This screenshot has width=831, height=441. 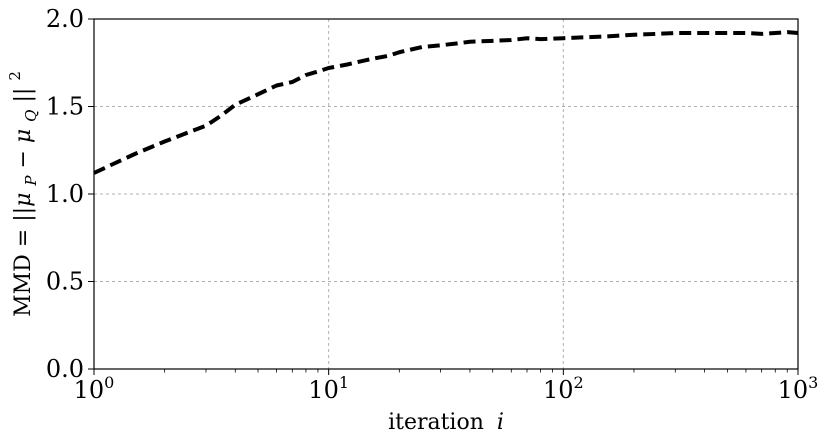 I want to click on y-axis-label-sub-p: P, so click(x=31, y=181).